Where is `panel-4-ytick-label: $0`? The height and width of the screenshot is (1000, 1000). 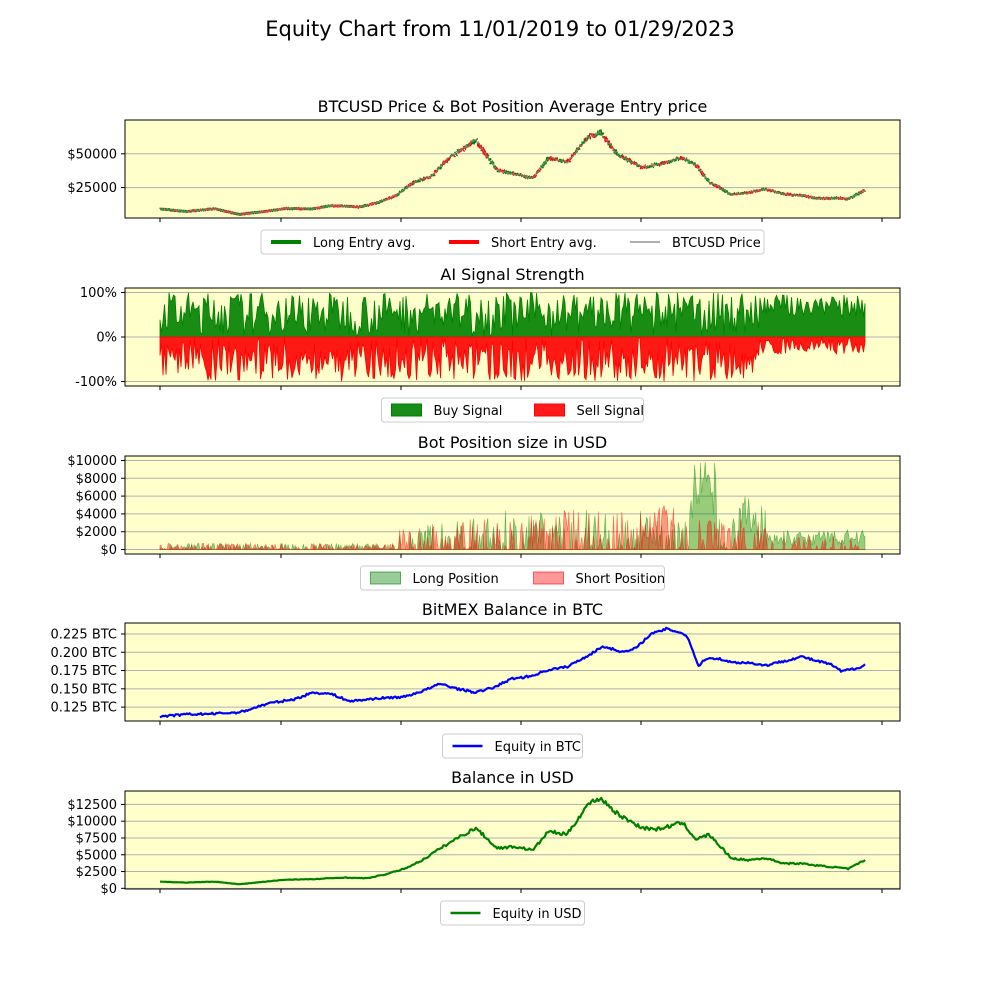
panel-4-ytick-label: $0 is located at coordinates (108, 889).